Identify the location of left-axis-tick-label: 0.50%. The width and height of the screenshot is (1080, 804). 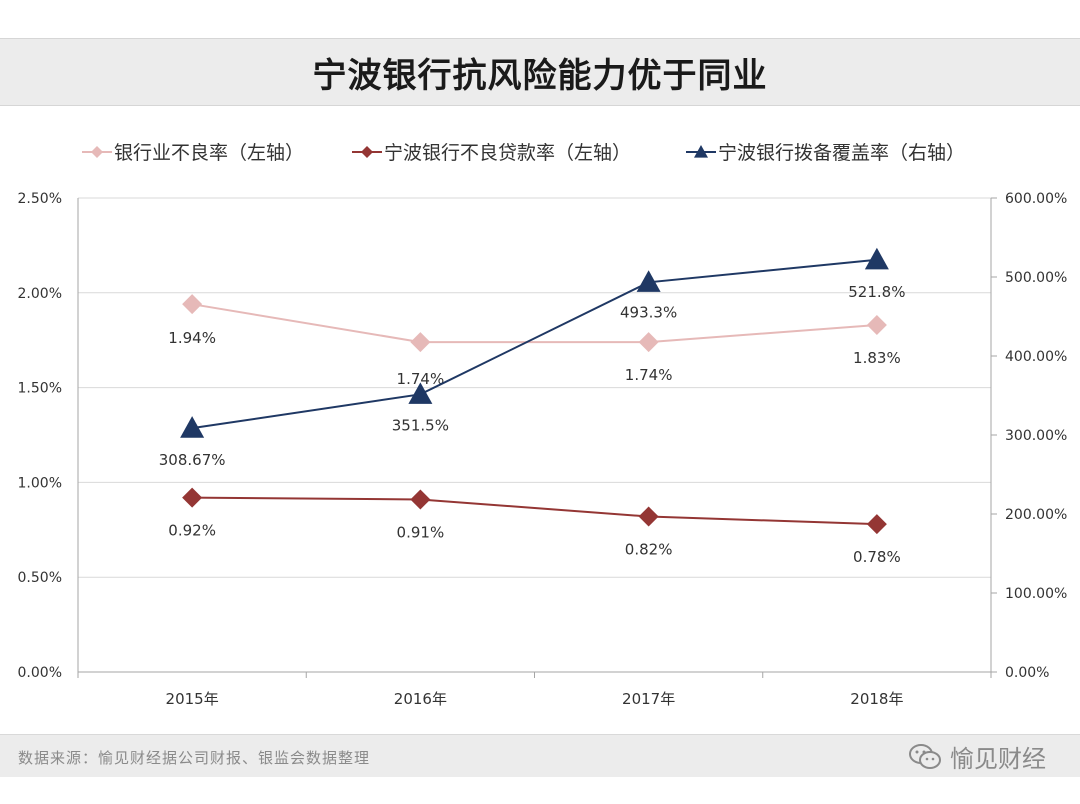
(40, 578).